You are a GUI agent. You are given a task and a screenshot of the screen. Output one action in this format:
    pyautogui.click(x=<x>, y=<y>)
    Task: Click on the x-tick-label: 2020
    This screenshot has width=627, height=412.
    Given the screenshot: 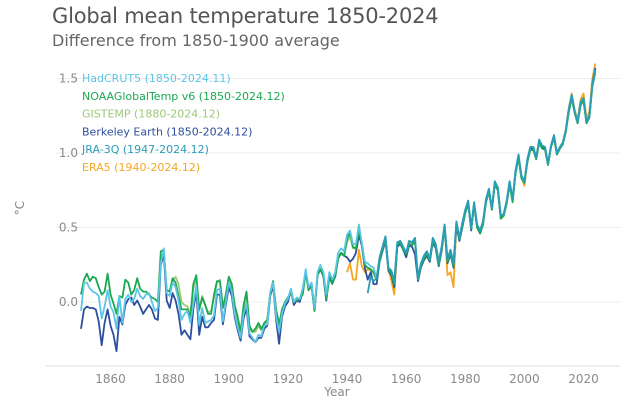 What is the action you would take?
    pyautogui.click(x=583, y=379)
    